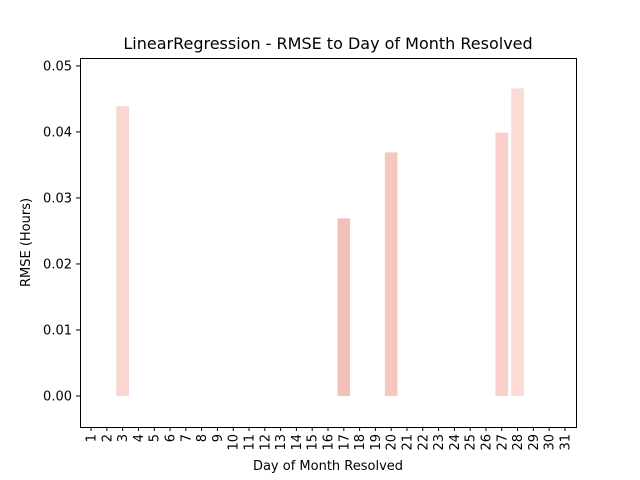 The height and width of the screenshot is (480, 640). I want to click on x-tick-label: 23, so click(439, 442).